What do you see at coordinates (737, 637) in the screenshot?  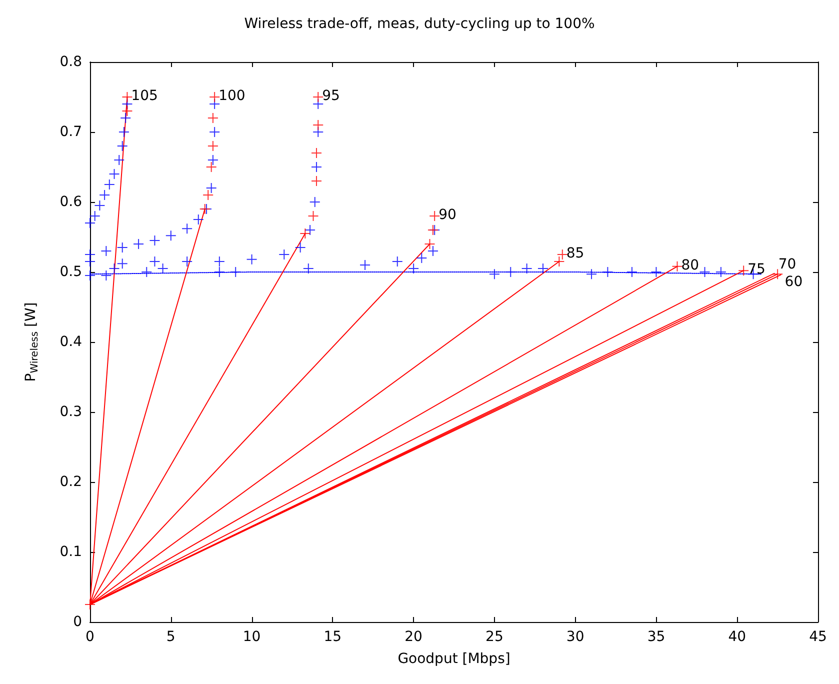 I see `x-tick-label: 40` at bounding box center [737, 637].